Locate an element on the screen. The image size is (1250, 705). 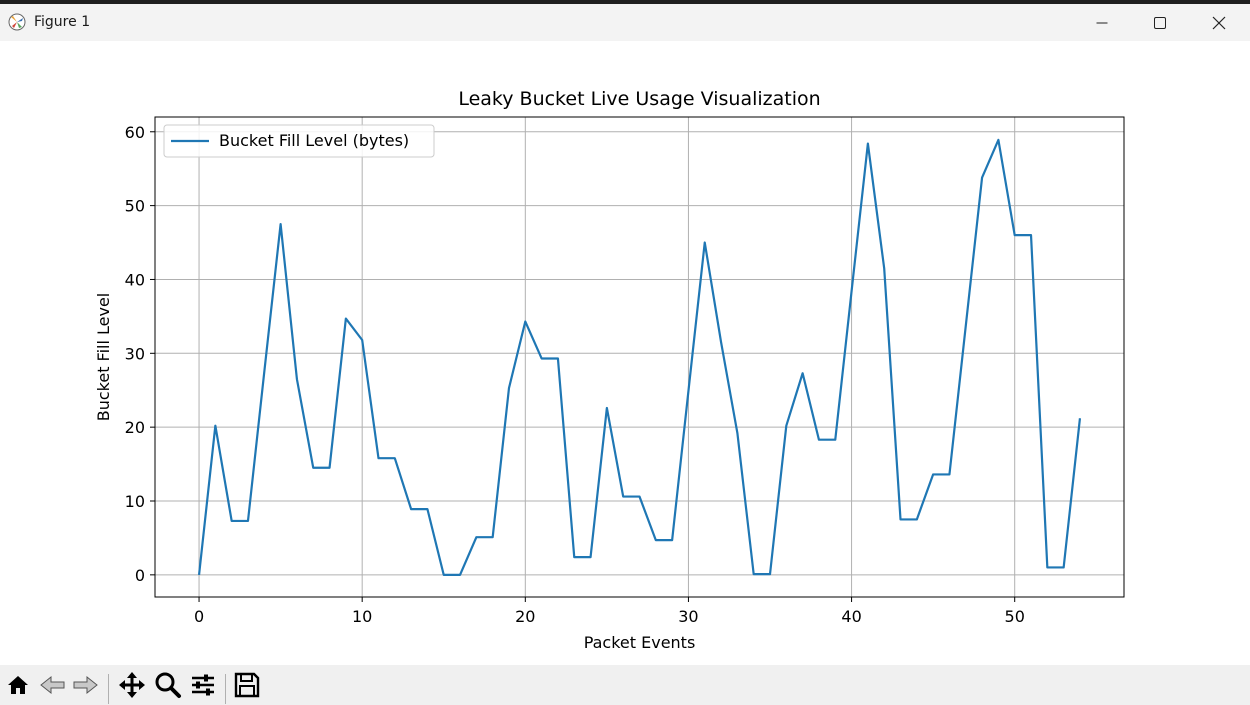
forward-button is located at coordinates (85, 685).